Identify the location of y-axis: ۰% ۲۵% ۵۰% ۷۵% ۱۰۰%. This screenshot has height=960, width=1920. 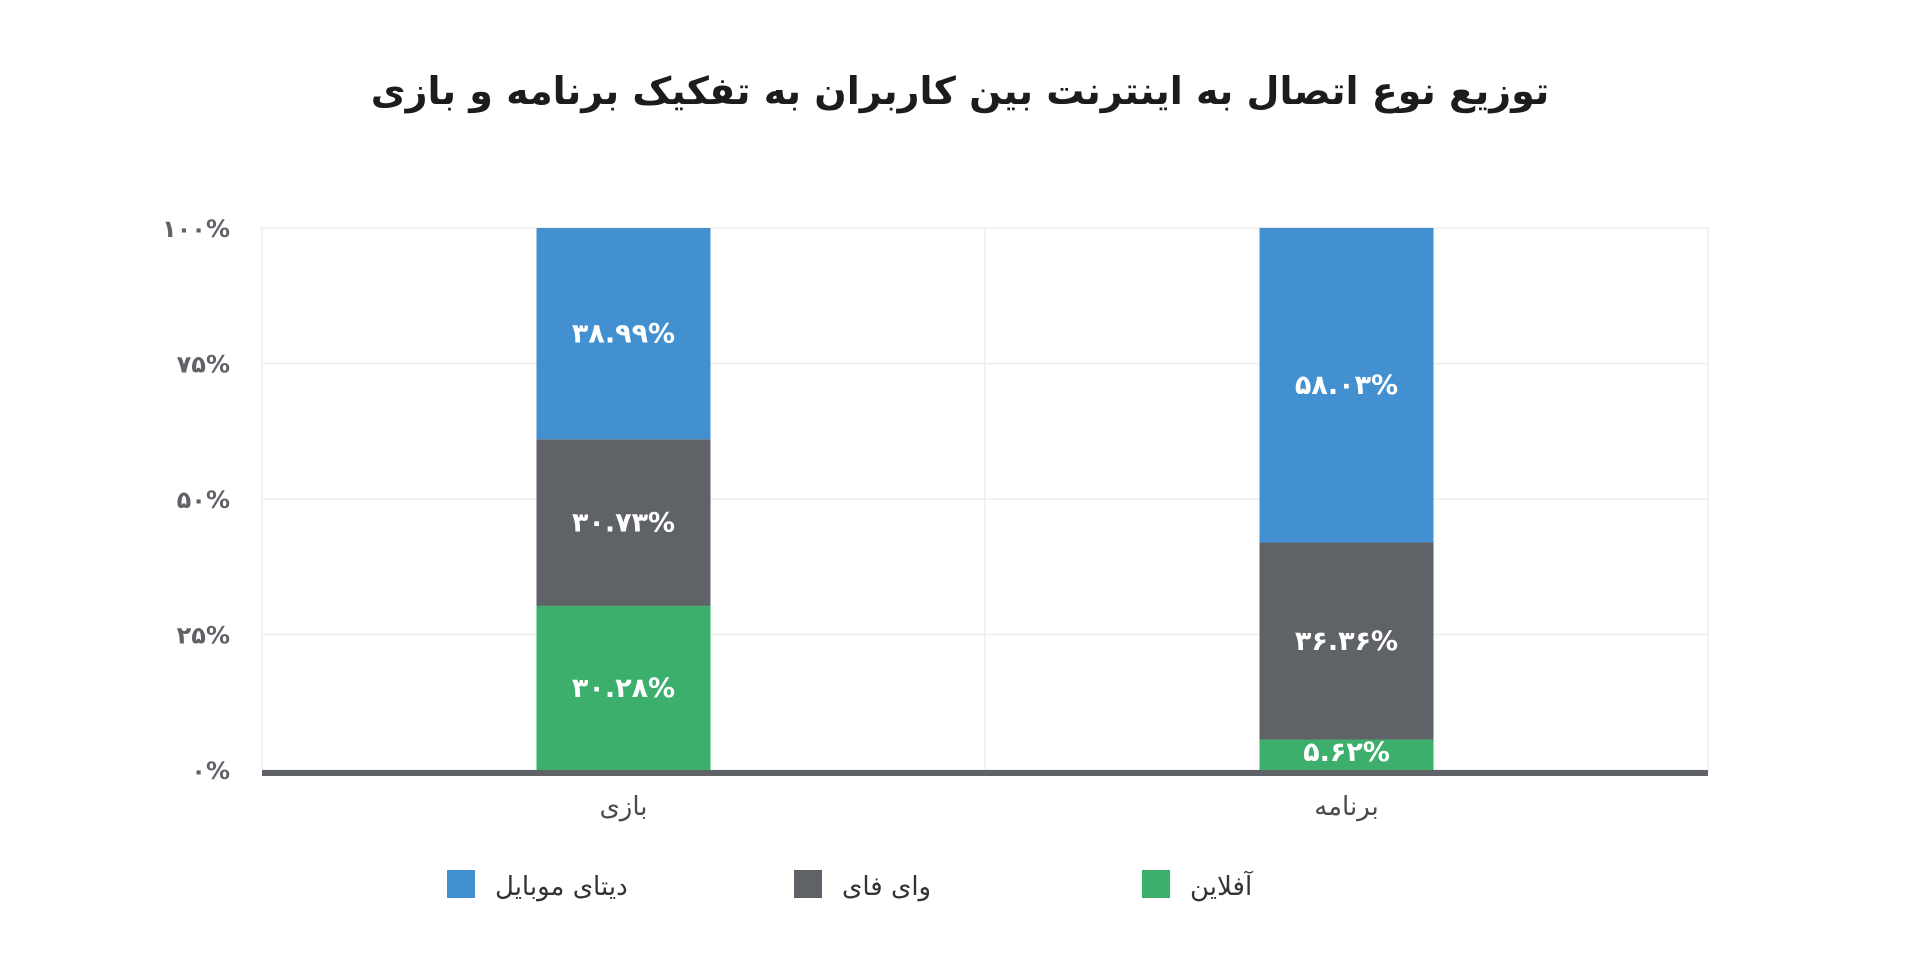
(196, 500).